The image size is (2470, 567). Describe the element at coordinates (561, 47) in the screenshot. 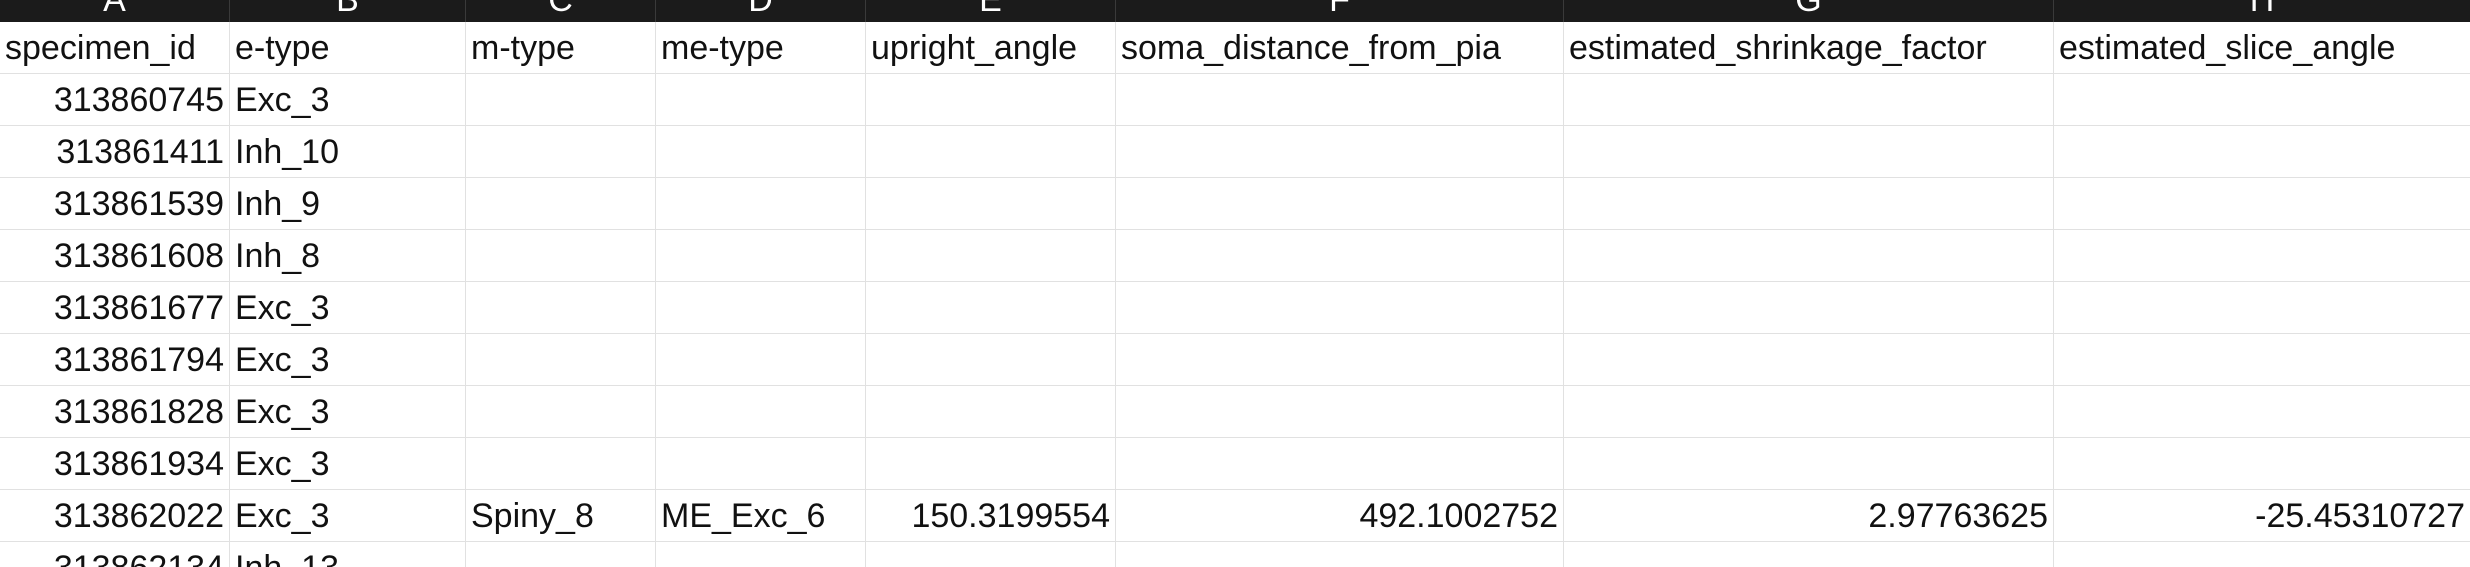

I see `cell-header-m-type: m-type` at that location.